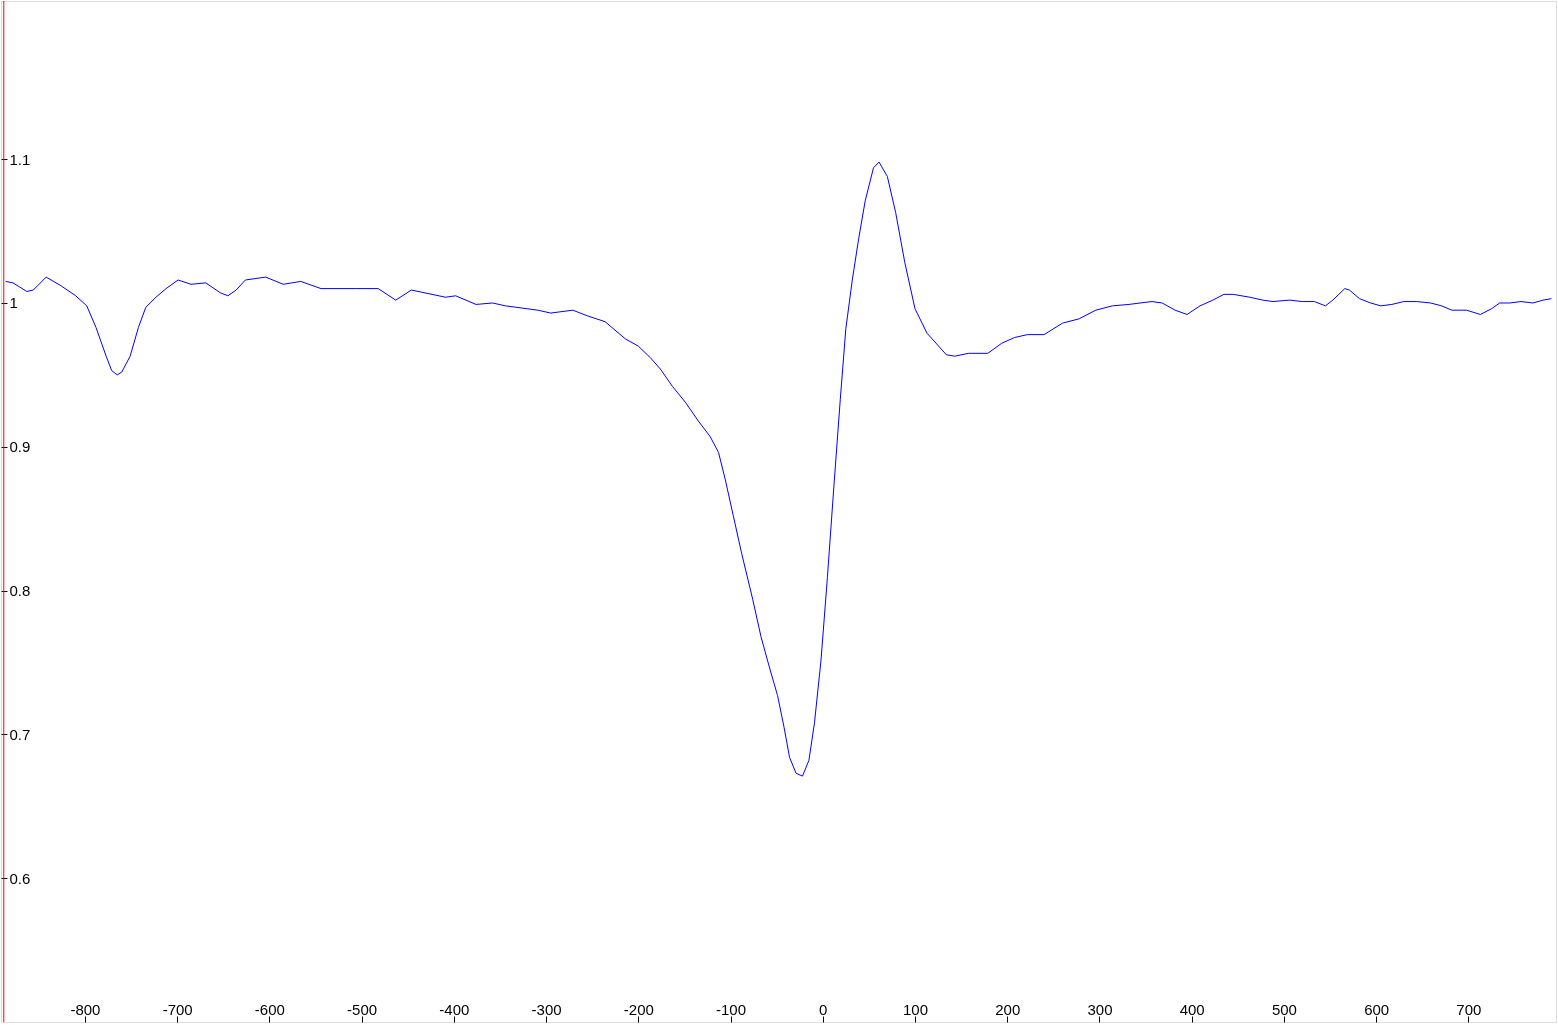  What do you see at coordinates (20, 159) in the screenshot?
I see `y-tick-label: 1.1` at bounding box center [20, 159].